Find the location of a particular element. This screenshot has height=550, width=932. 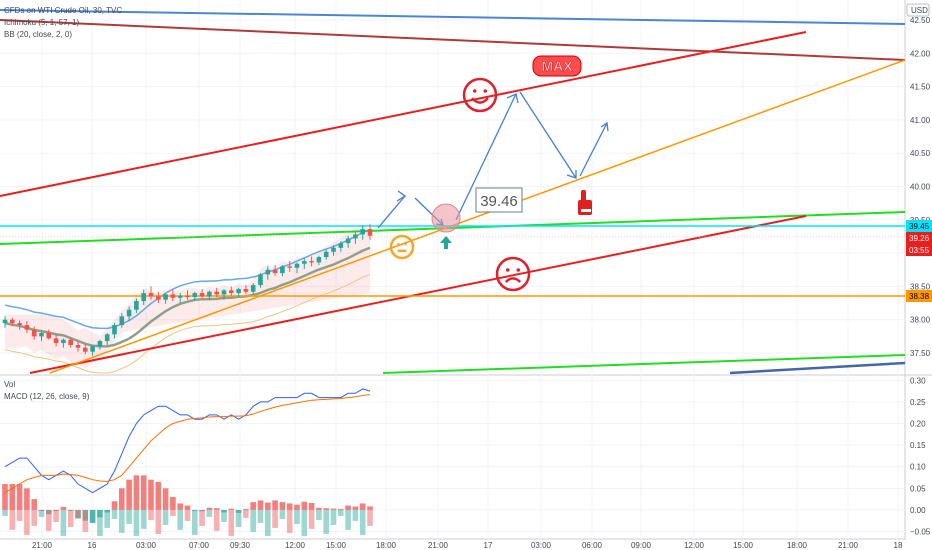

target-price-label: 39.46 is located at coordinates (499, 201).